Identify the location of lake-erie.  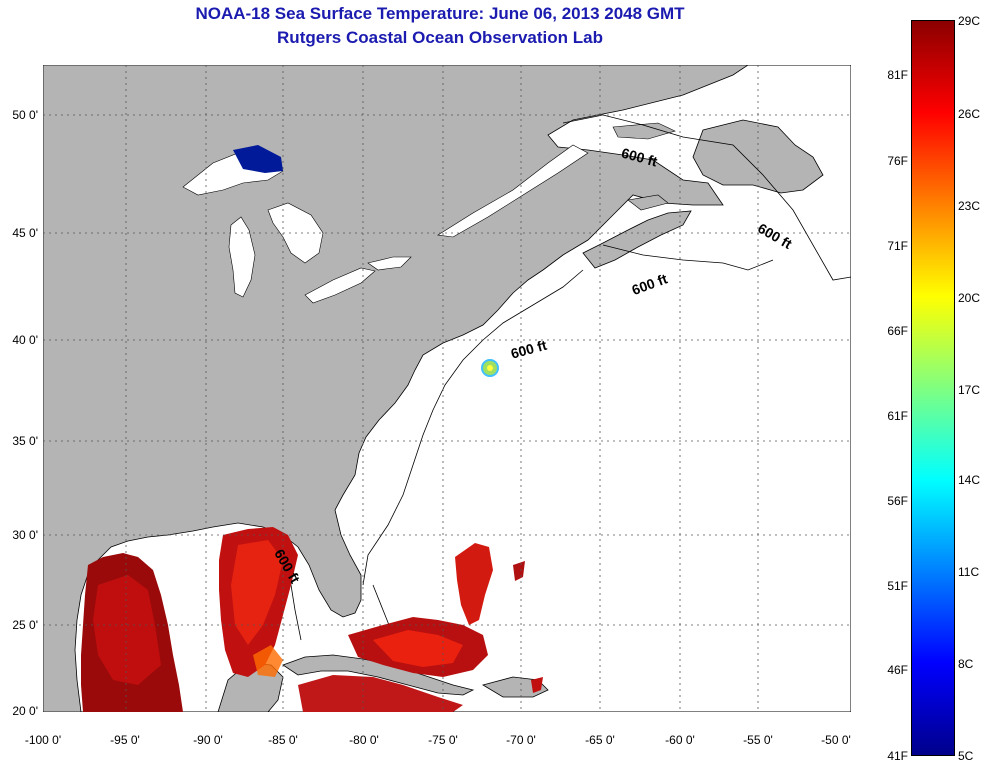
(340, 285).